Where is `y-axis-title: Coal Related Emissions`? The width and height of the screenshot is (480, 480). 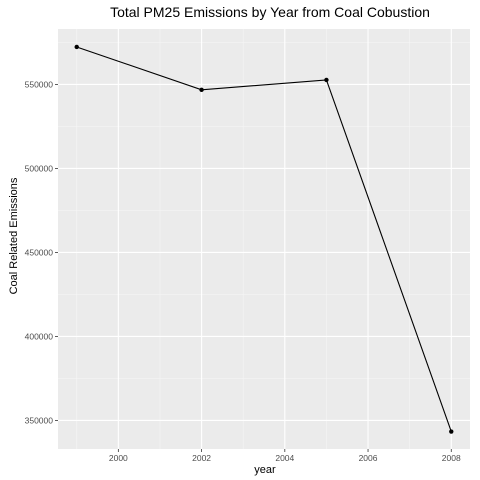 y-axis-title: Coal Related Emissions is located at coordinates (14, 235).